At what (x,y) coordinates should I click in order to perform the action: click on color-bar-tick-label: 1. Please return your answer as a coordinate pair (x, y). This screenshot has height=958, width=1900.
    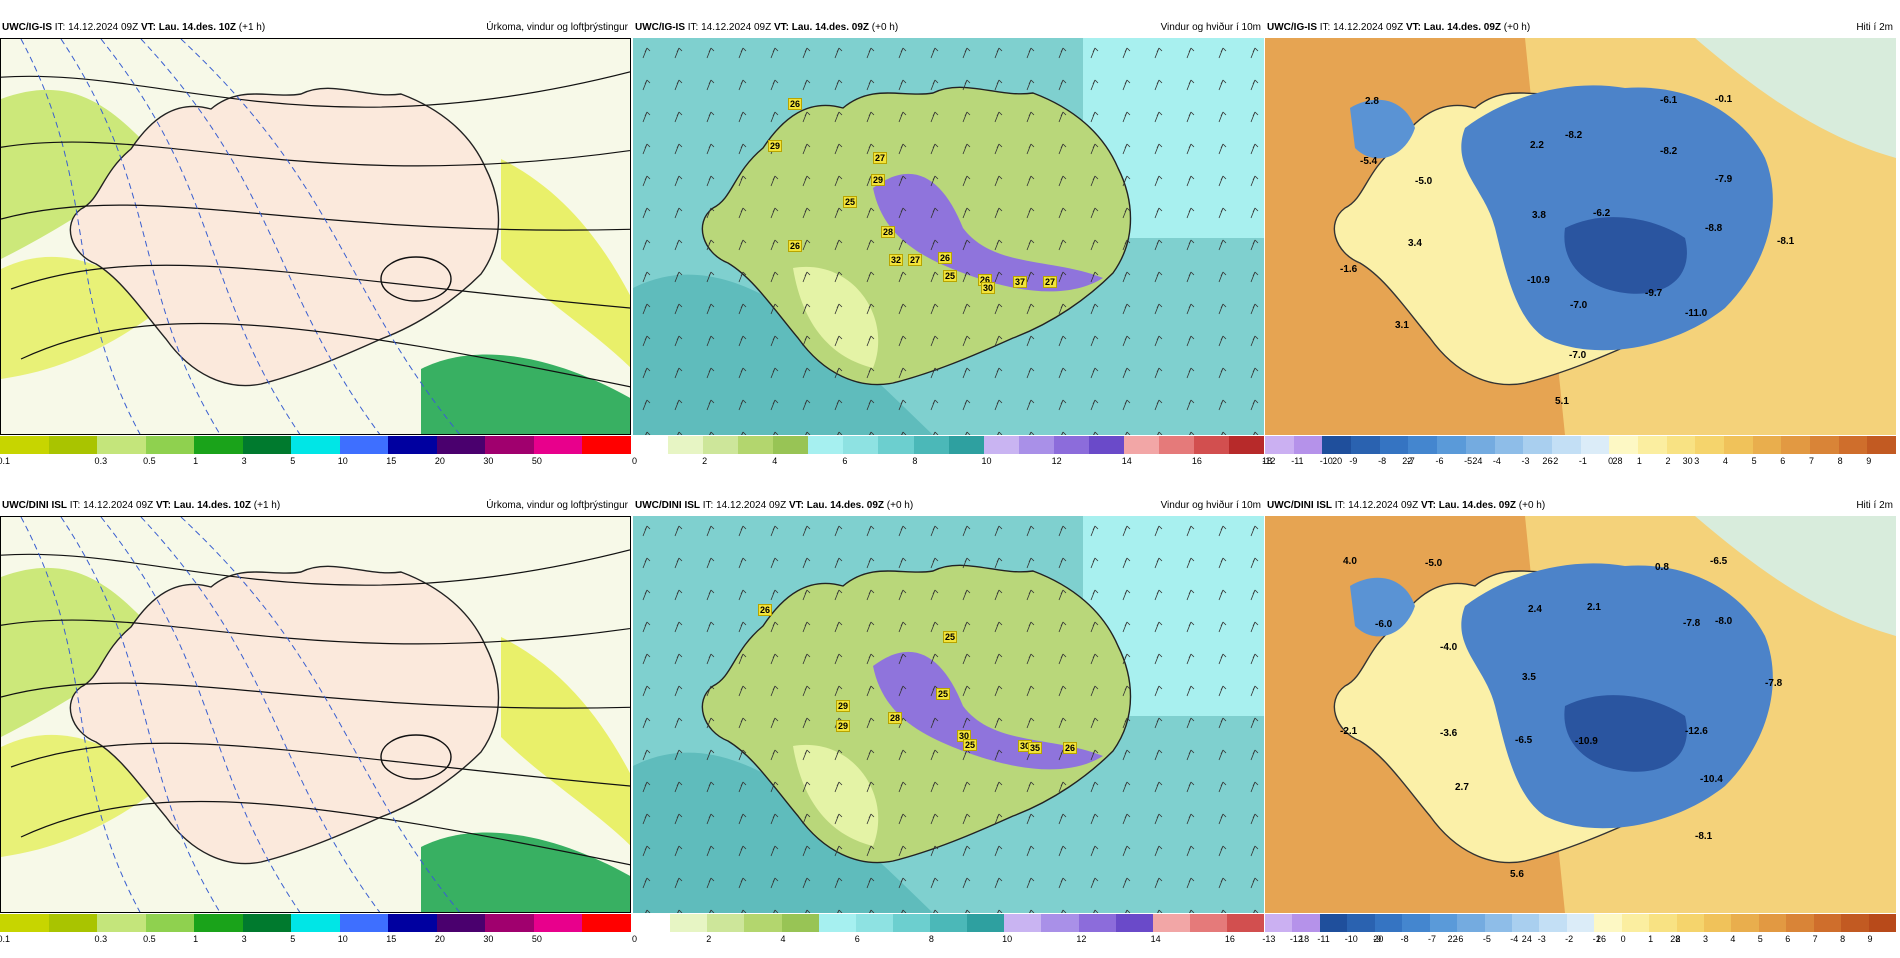
    Looking at the image, I should click on (1639, 461).